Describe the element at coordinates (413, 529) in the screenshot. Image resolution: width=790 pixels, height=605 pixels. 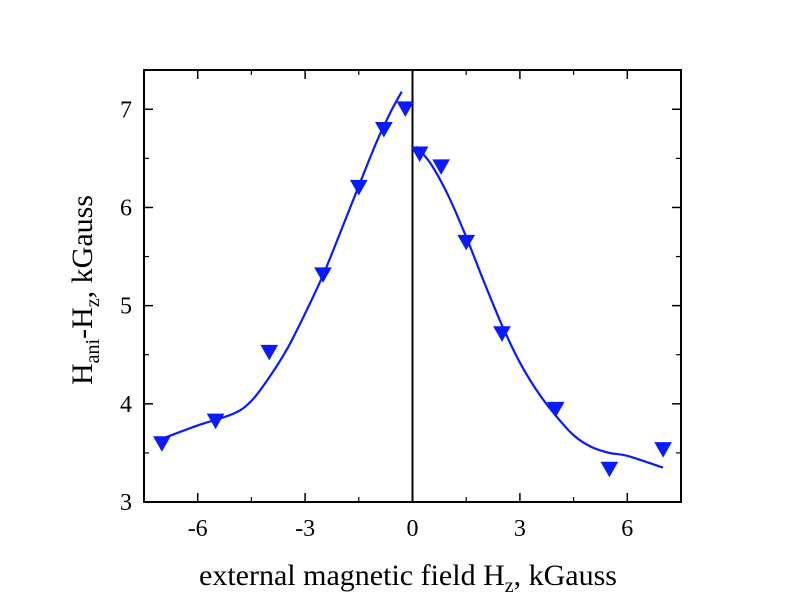
I see `x-tick-label: 0` at that location.